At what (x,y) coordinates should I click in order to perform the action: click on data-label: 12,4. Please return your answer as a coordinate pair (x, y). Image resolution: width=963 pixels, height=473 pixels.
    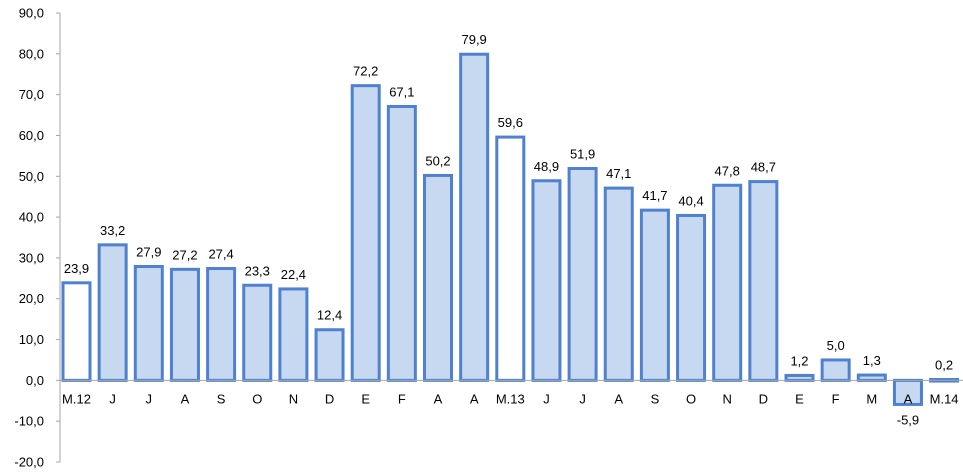
    Looking at the image, I should click on (329, 315).